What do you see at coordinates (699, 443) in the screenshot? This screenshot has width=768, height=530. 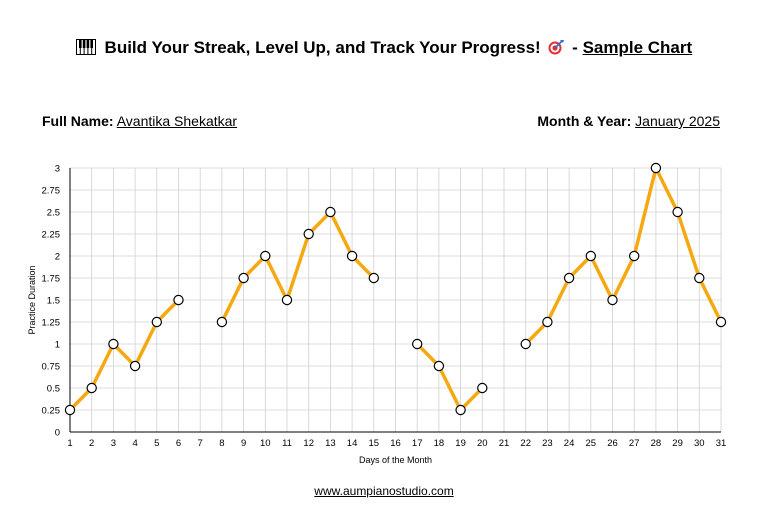 I see `x-tick-label: 30` at bounding box center [699, 443].